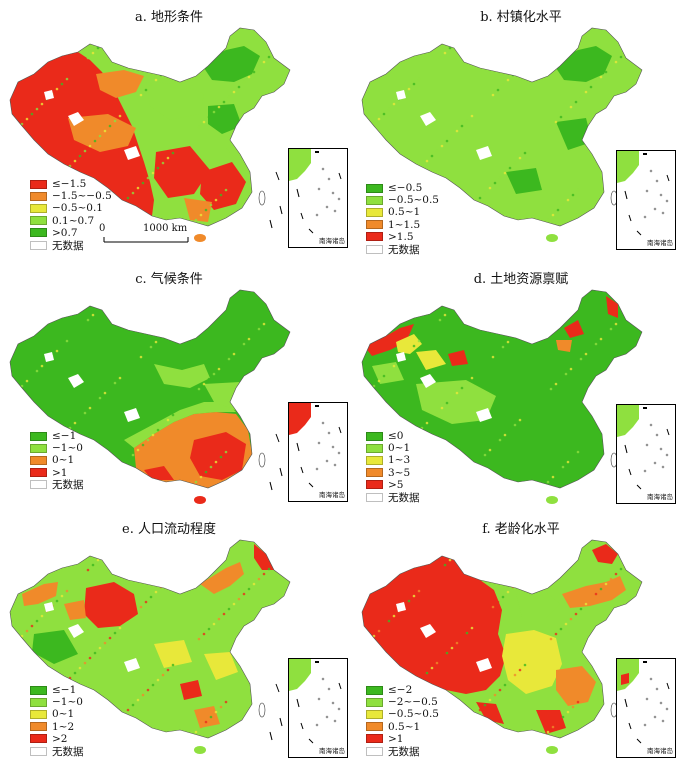 The height and width of the screenshot is (771, 700). What do you see at coordinates (57, 485) in the screenshot?
I see `legend-item: 无数据` at bounding box center [57, 485].